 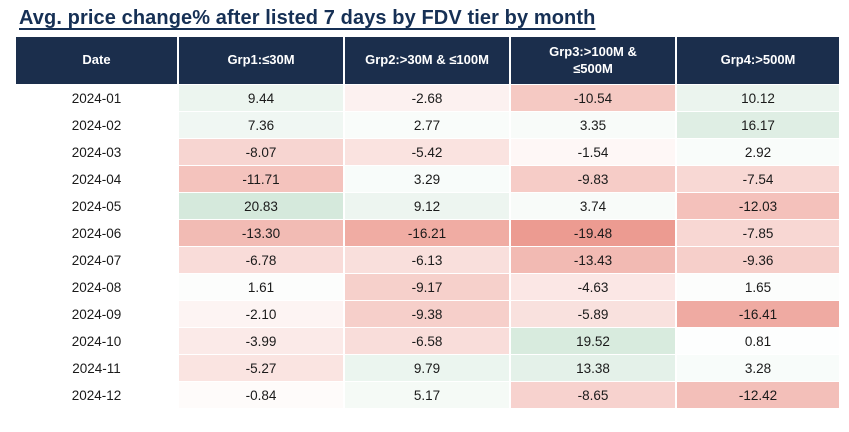 What do you see at coordinates (758, 368) in the screenshot?
I see `value-cell: 3.28` at bounding box center [758, 368].